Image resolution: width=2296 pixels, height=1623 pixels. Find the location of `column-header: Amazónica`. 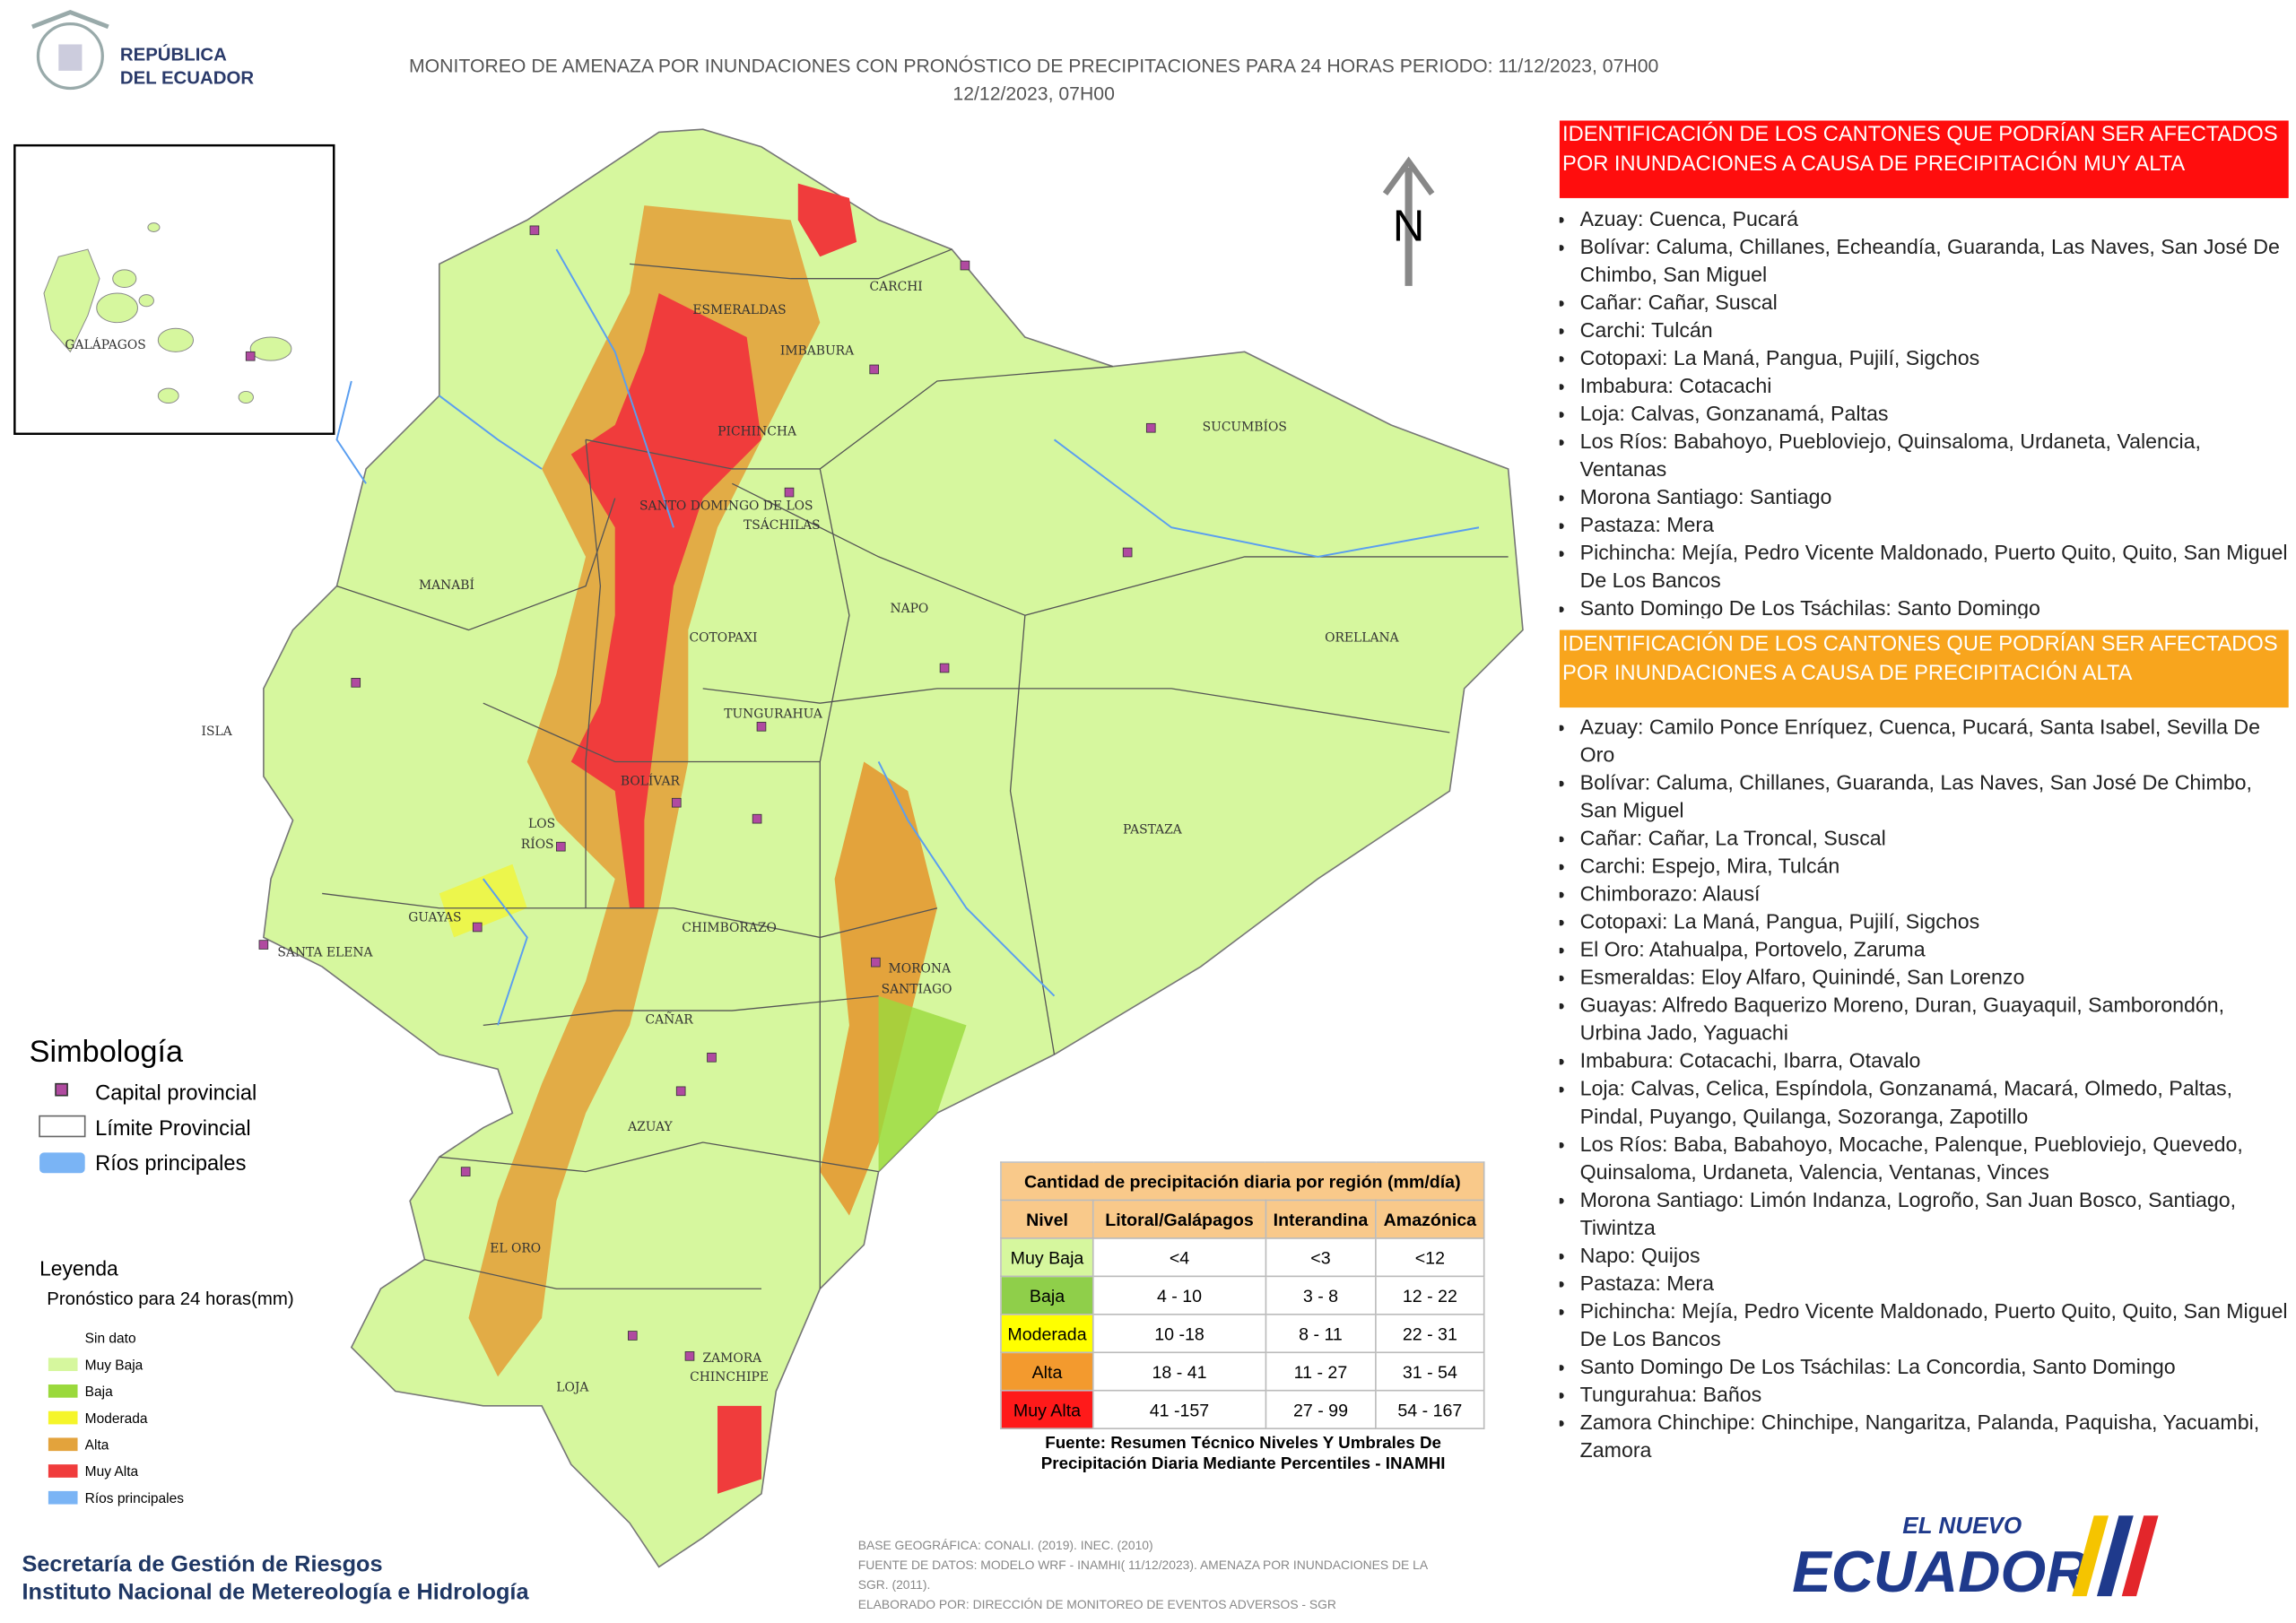

column-header: Amazónica is located at coordinates (1430, 1219).